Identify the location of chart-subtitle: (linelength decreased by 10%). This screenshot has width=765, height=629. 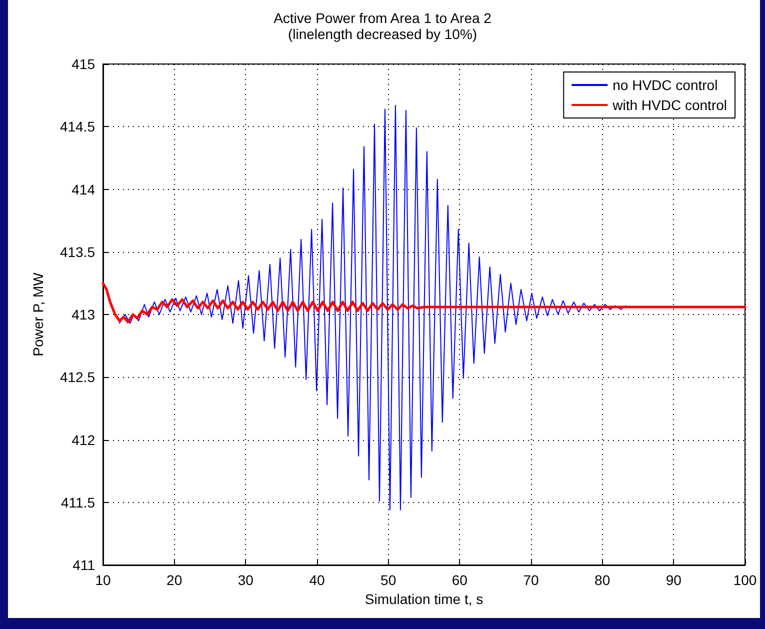
(383, 34).